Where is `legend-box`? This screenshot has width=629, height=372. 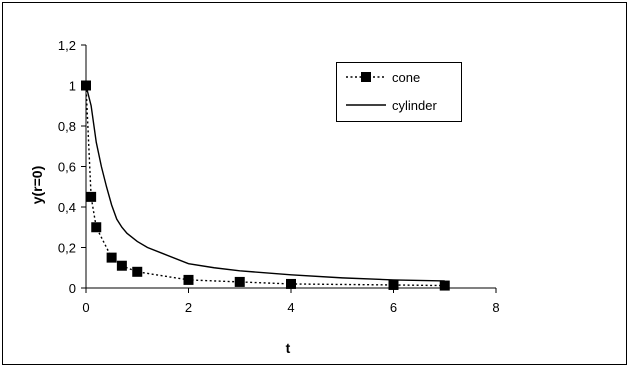 legend-box is located at coordinates (399, 92).